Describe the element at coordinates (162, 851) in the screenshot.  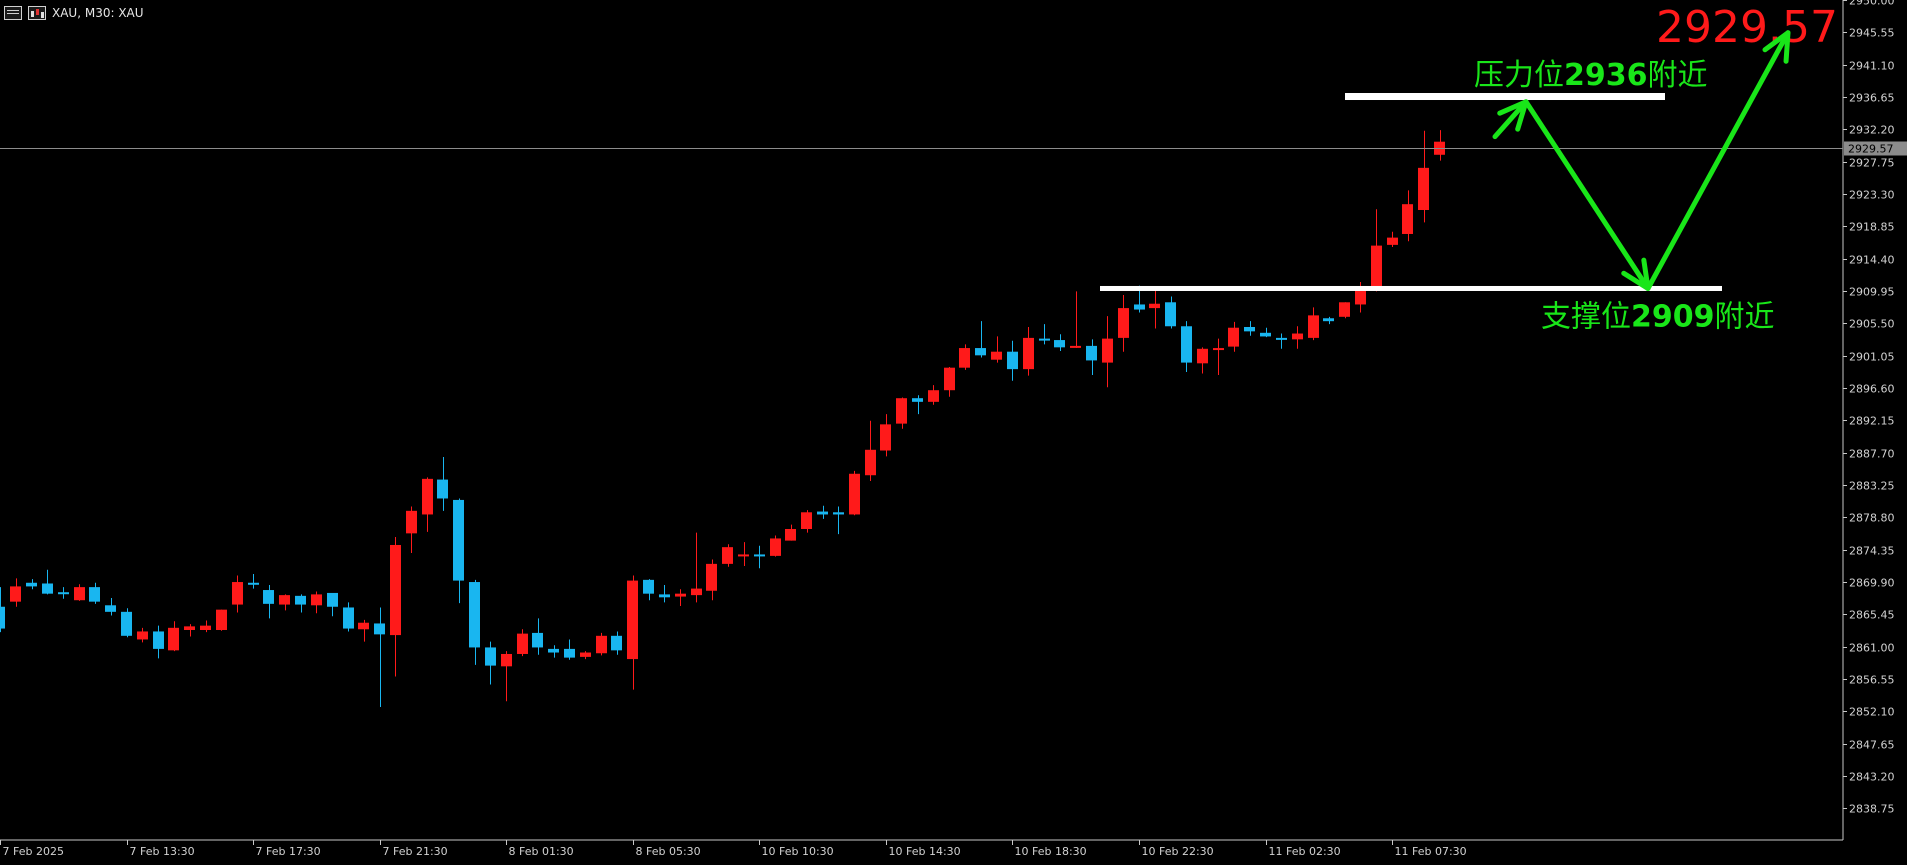
I see `time-tick-label: 7 Feb 13:30` at that location.